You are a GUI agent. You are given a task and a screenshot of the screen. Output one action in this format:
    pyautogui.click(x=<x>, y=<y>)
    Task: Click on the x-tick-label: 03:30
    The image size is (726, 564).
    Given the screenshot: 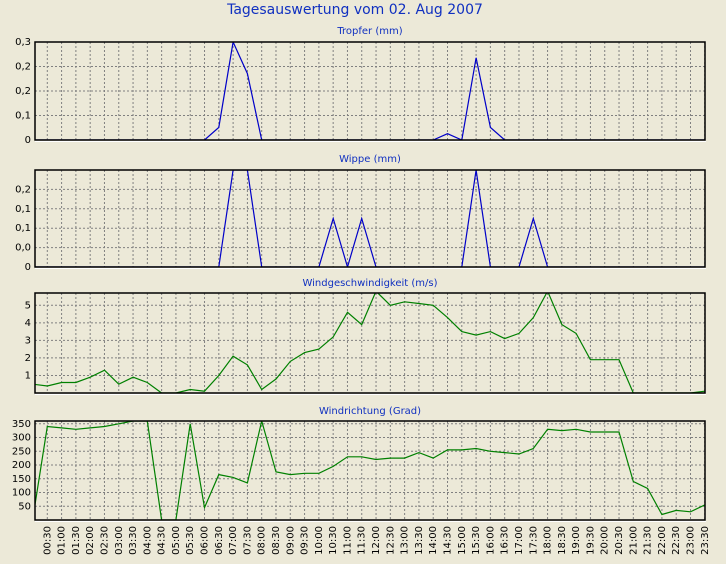 What is the action you would take?
    pyautogui.click(x=133, y=540)
    